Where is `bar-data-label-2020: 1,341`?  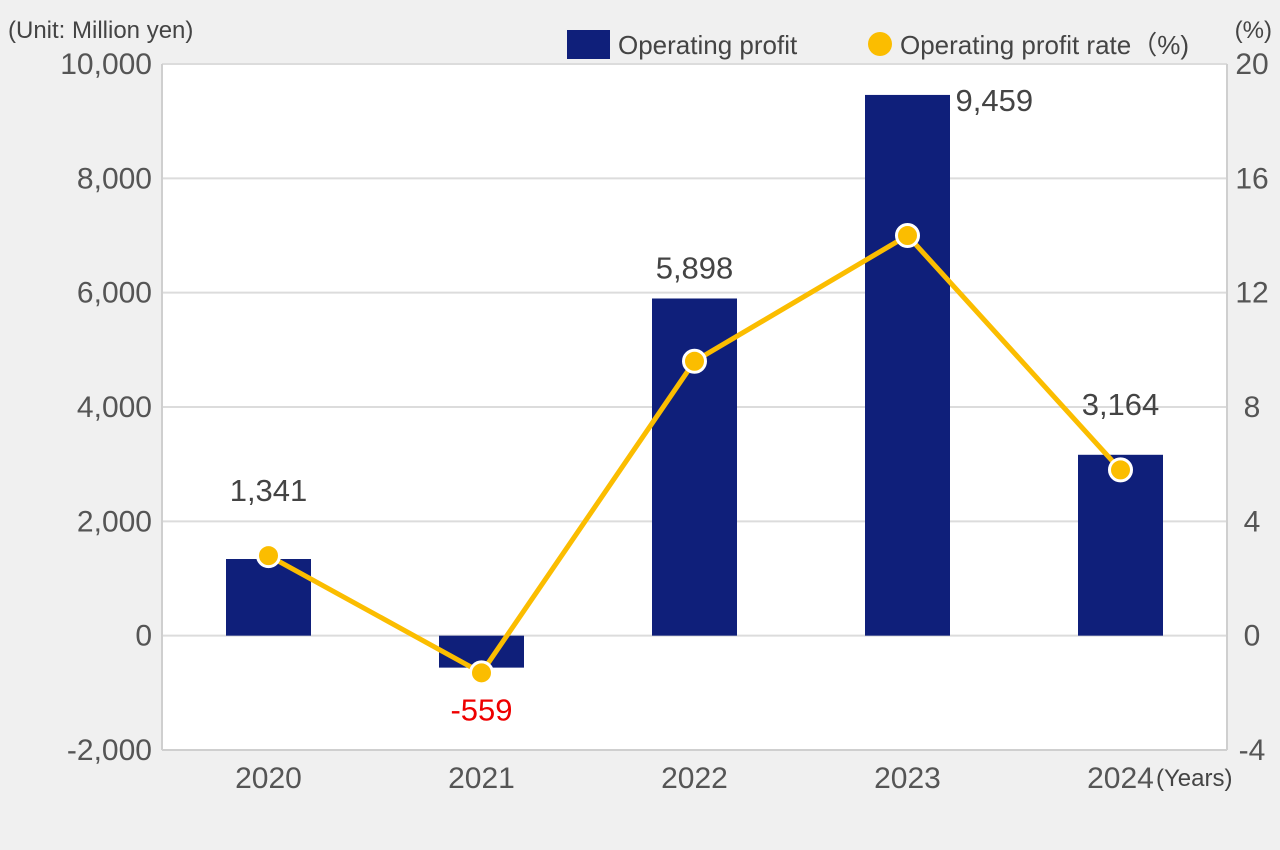 bar-data-label-2020: 1,341 is located at coordinates (269, 490).